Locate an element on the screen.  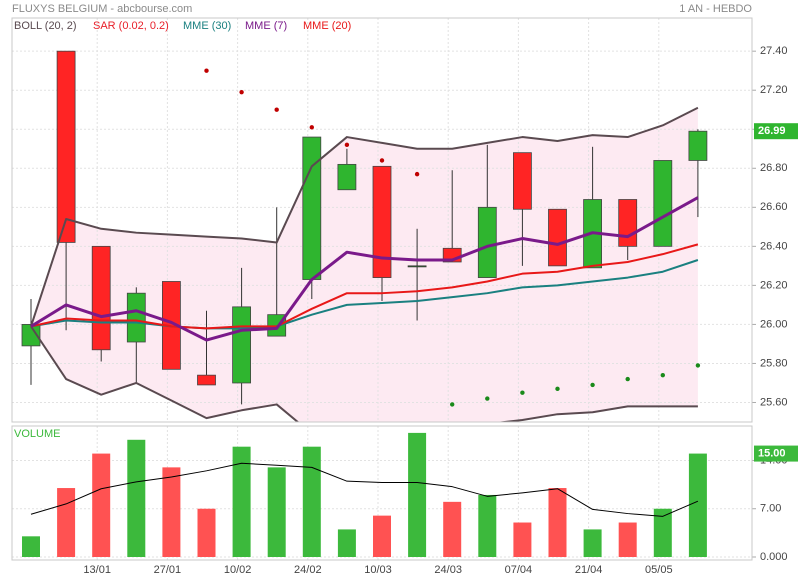
y-tick-label: 27.20 is located at coordinates (774, 90).